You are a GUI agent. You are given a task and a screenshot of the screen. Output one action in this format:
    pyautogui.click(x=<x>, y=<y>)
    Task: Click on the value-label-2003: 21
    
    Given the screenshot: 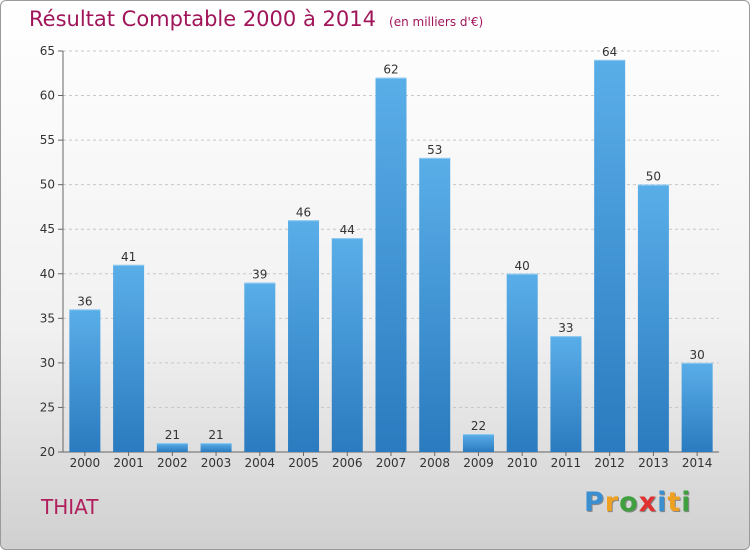 What is the action you would take?
    pyautogui.click(x=215, y=435)
    